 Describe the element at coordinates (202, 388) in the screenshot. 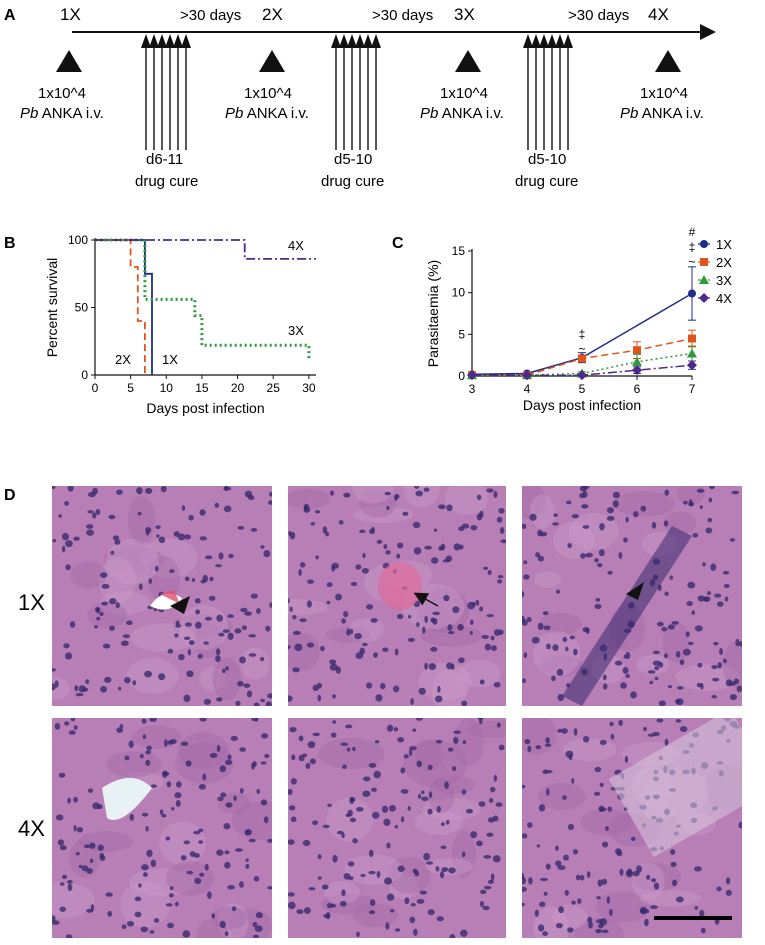

I see `x-tick-label: 15` at that location.